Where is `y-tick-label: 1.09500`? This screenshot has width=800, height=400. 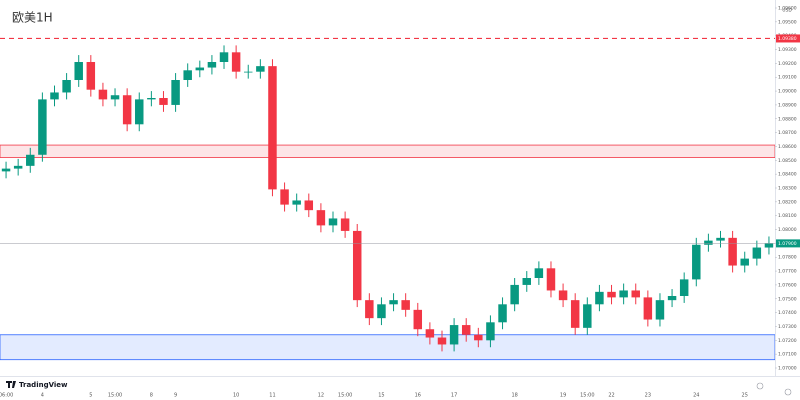
y-tick-label: 1.09500 is located at coordinates (787, 22).